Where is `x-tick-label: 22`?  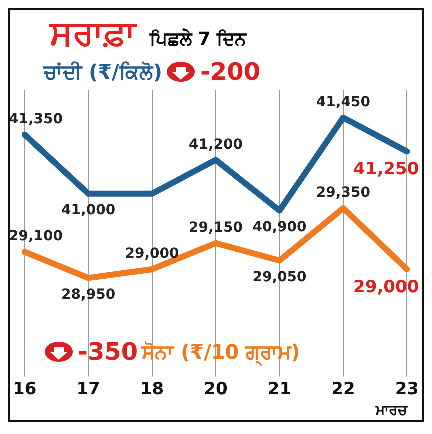
x-tick-label: 22 is located at coordinates (344, 389).